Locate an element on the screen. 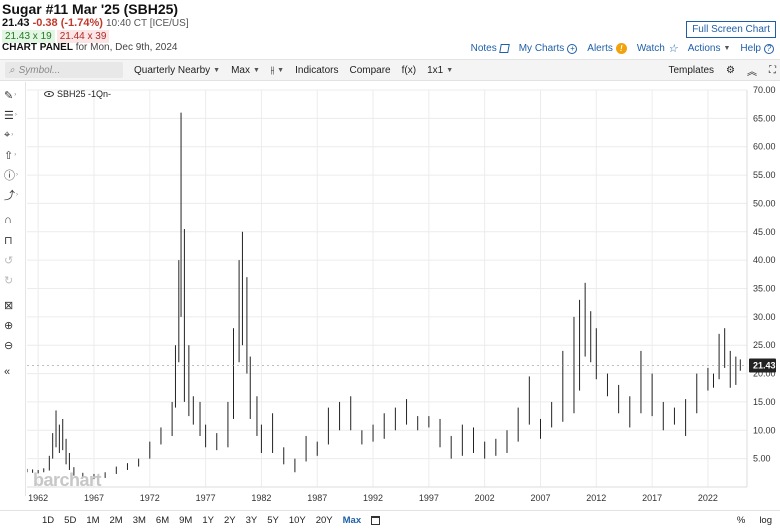 This screenshot has height=530, width=780. ask-badge: 21.44 x 39 is located at coordinates (83, 36).